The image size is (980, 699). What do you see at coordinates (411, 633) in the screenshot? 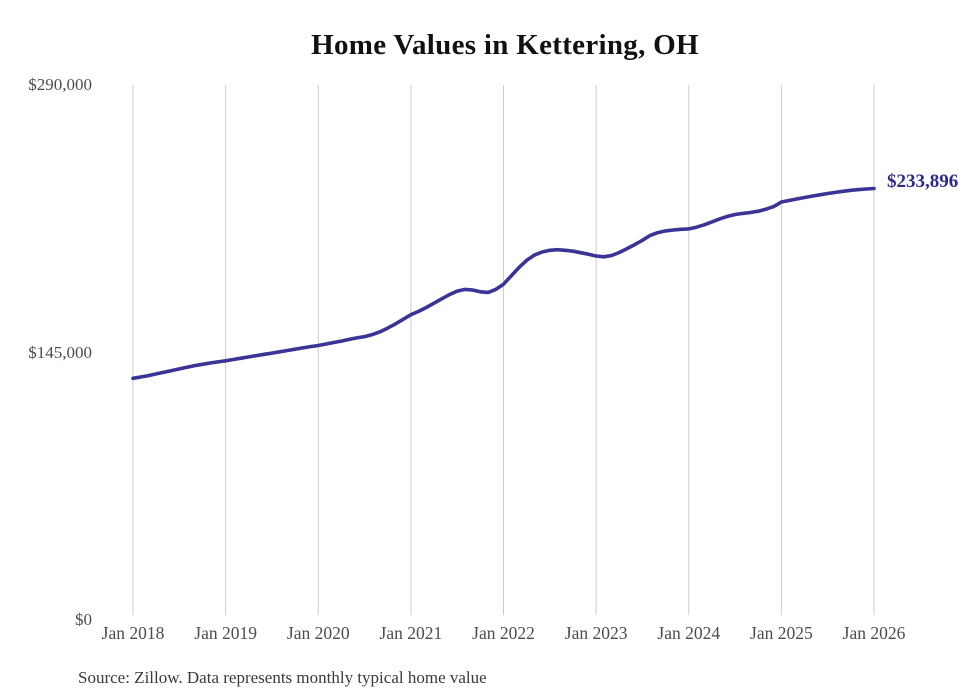
I see `x-axis-tick-label: Jan 2021` at bounding box center [411, 633].